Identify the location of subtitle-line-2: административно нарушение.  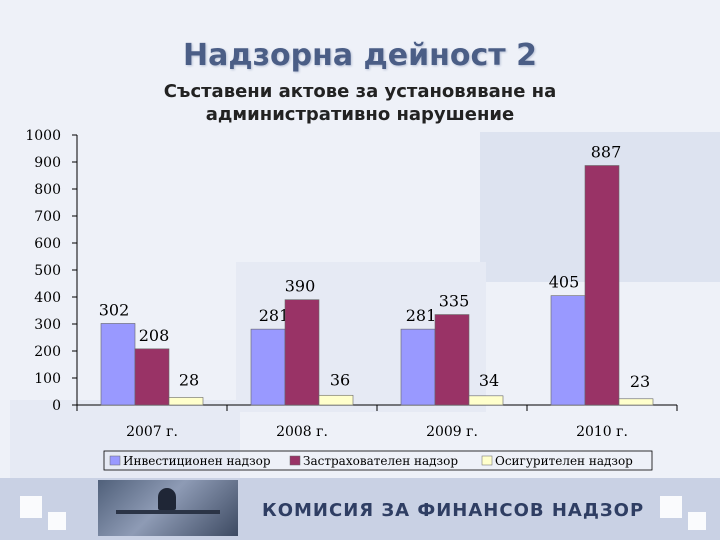
(360, 114).